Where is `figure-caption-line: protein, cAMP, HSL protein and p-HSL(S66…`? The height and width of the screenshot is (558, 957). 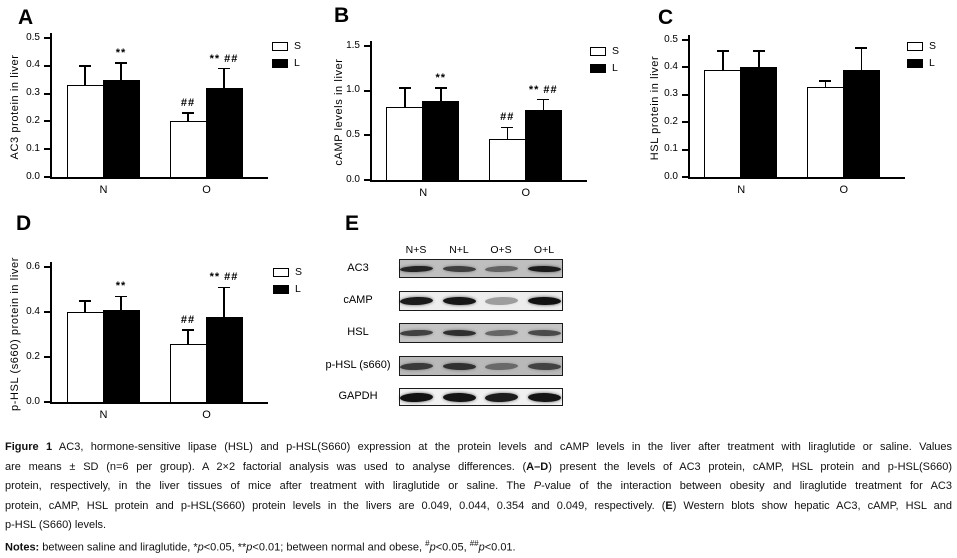 figure-caption-line: protein, cAMP, HSL protein and p-HSL(S66… is located at coordinates (478, 506).